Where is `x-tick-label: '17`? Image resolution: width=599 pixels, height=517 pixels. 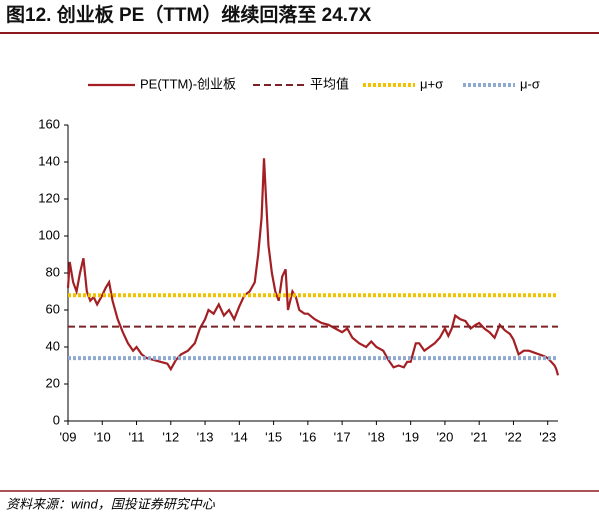 x-tick-label: '17 is located at coordinates (342, 436).